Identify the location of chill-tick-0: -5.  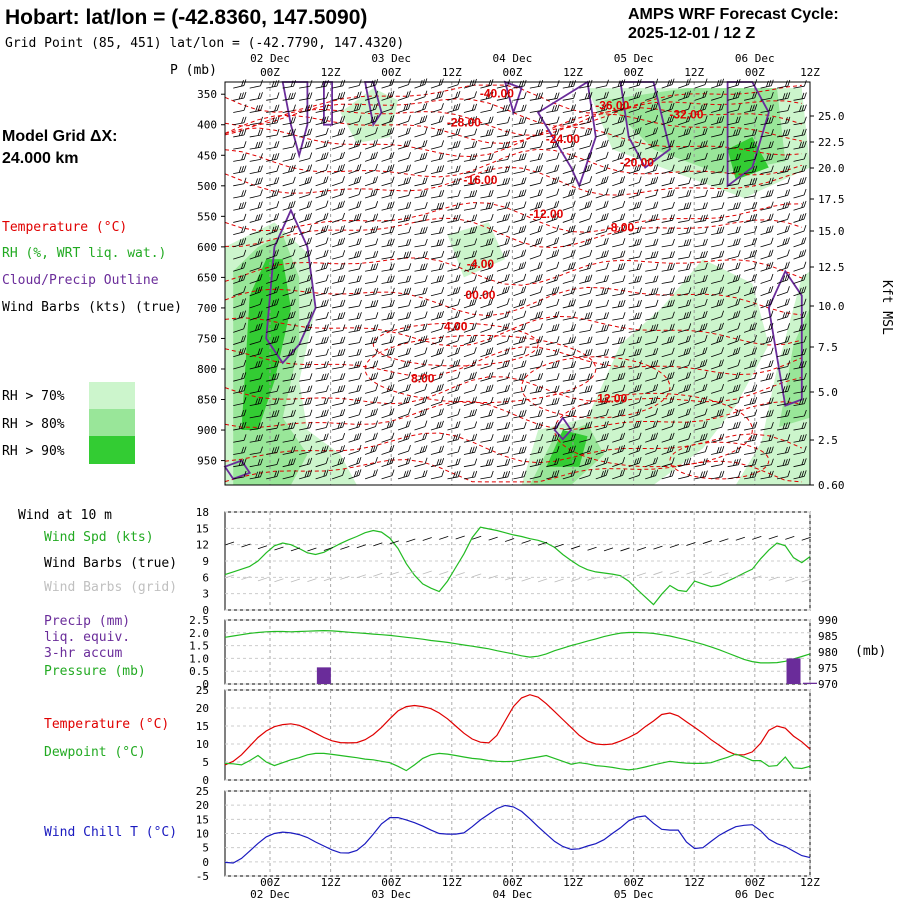
(202, 876).